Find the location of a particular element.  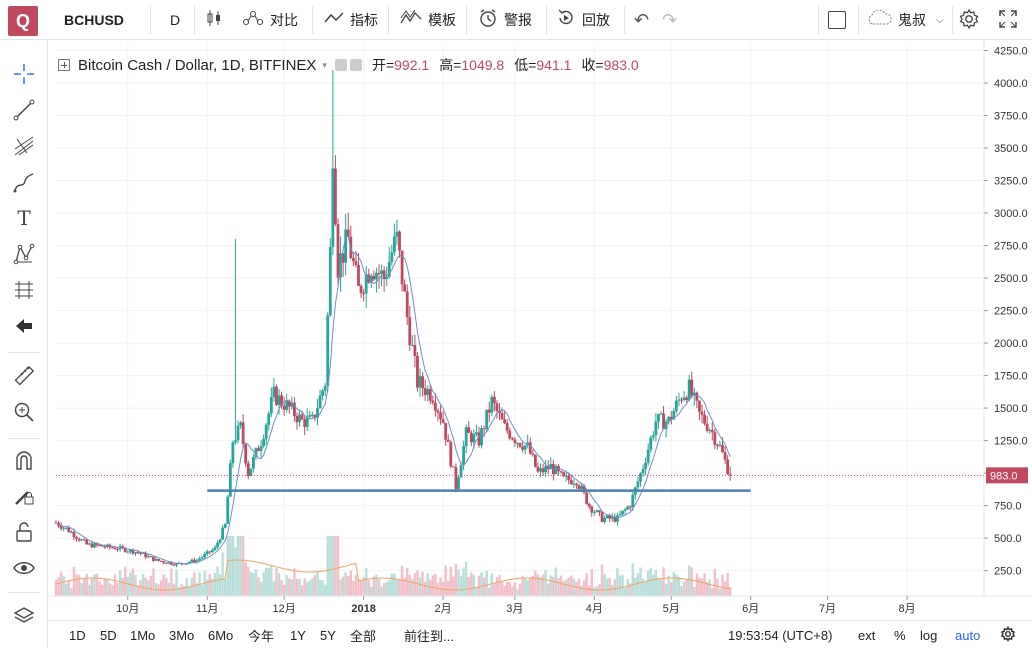

indicators-button: 指标 is located at coordinates (351, 20).